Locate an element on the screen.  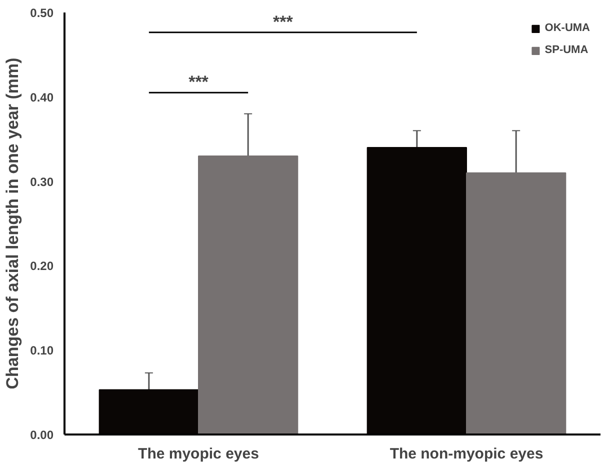
x-tick-label: The non-myopic eyes is located at coordinates (467, 454).